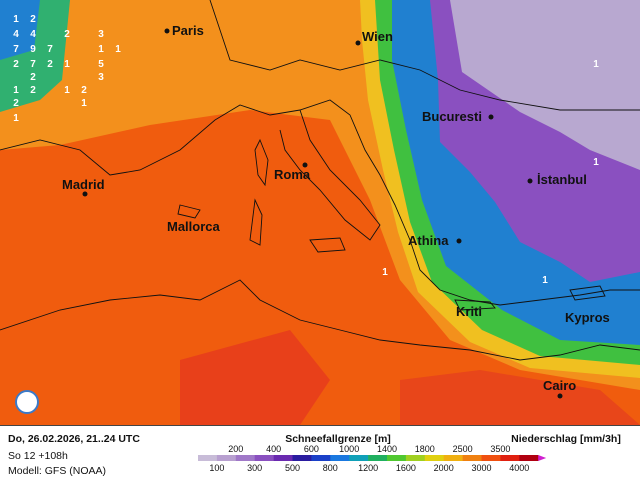  What do you see at coordinates (254, 468) in the screenshot?
I see `colorbar-label: 300` at bounding box center [254, 468].